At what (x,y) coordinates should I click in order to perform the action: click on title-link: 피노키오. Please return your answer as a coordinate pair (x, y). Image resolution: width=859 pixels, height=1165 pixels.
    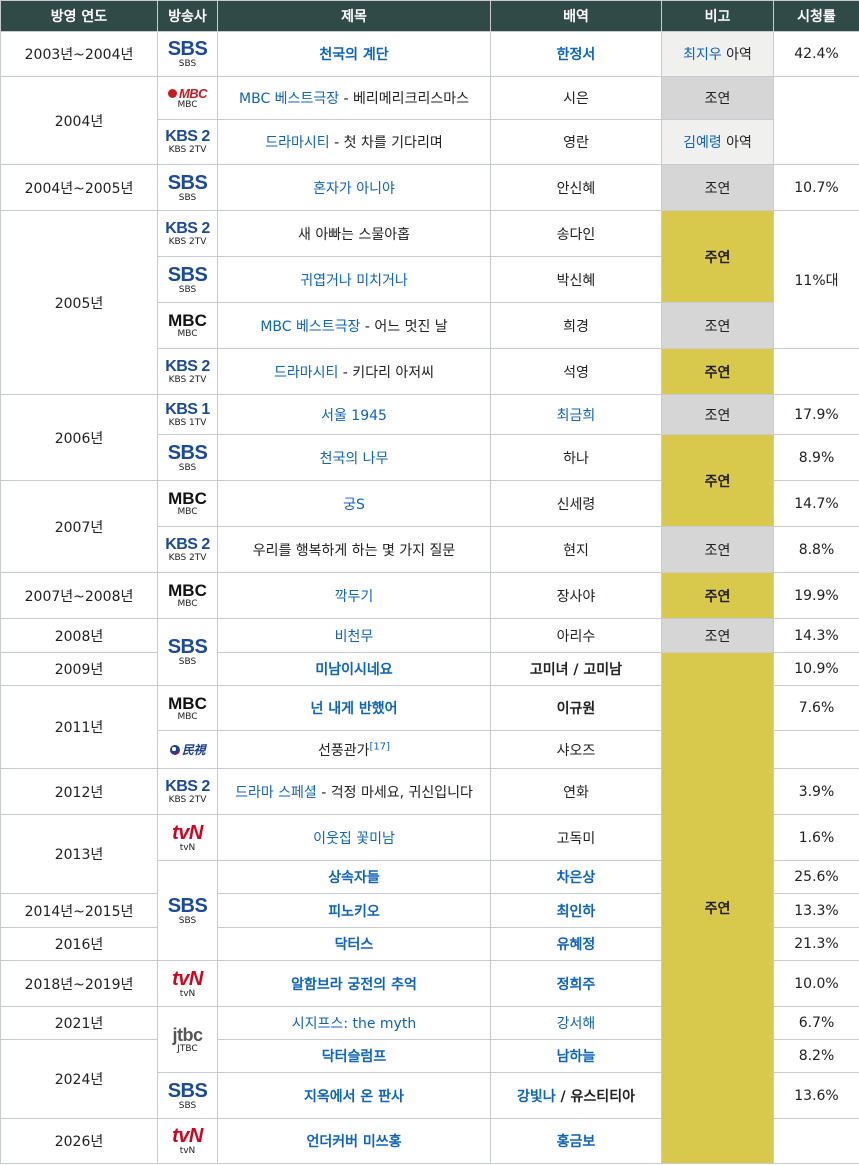
    Looking at the image, I should click on (354, 911).